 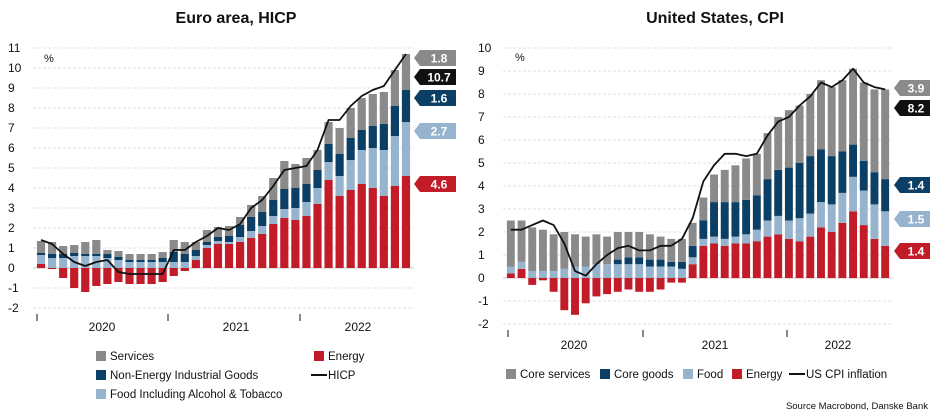 What do you see at coordinates (101, 394) in the screenshot?
I see `legend-swatch-food` at bounding box center [101, 394].